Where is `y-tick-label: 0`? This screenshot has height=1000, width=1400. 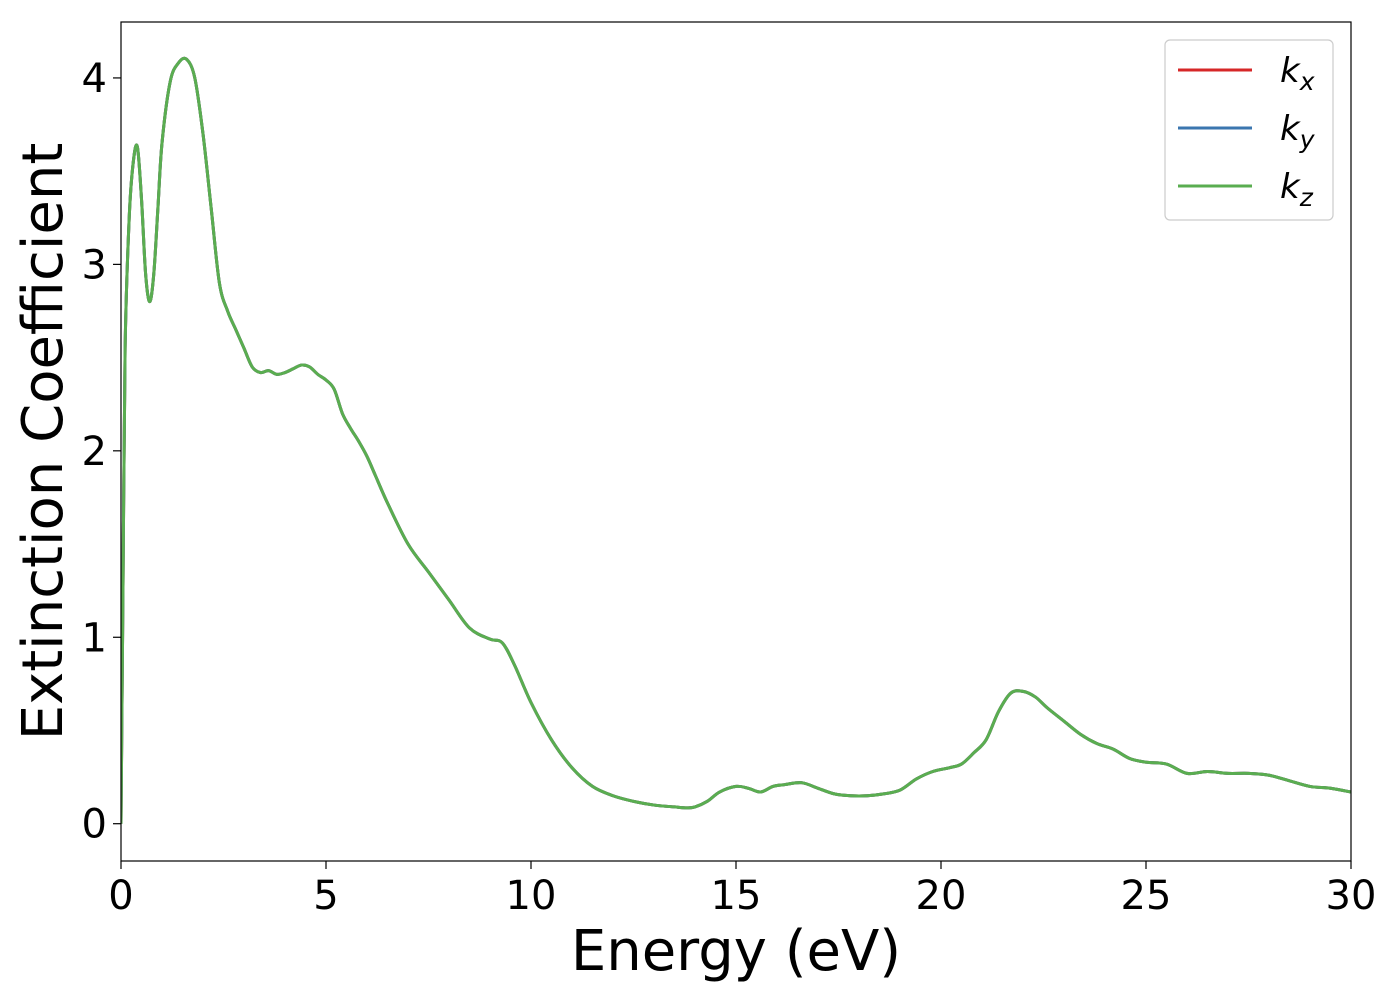
y-tick-label: 0 is located at coordinates (94, 825).